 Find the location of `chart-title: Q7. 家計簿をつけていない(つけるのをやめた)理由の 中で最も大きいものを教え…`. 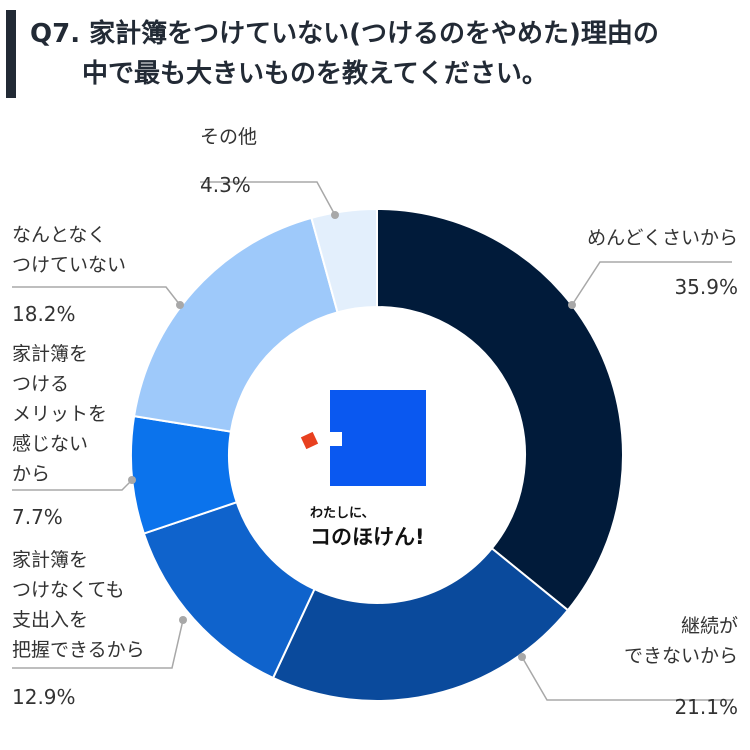

chart-title: Q7. 家計簿をつけていない(つけるのをやめた)理由の 中で最も大きいものを教え… is located at coordinates (385, 54).